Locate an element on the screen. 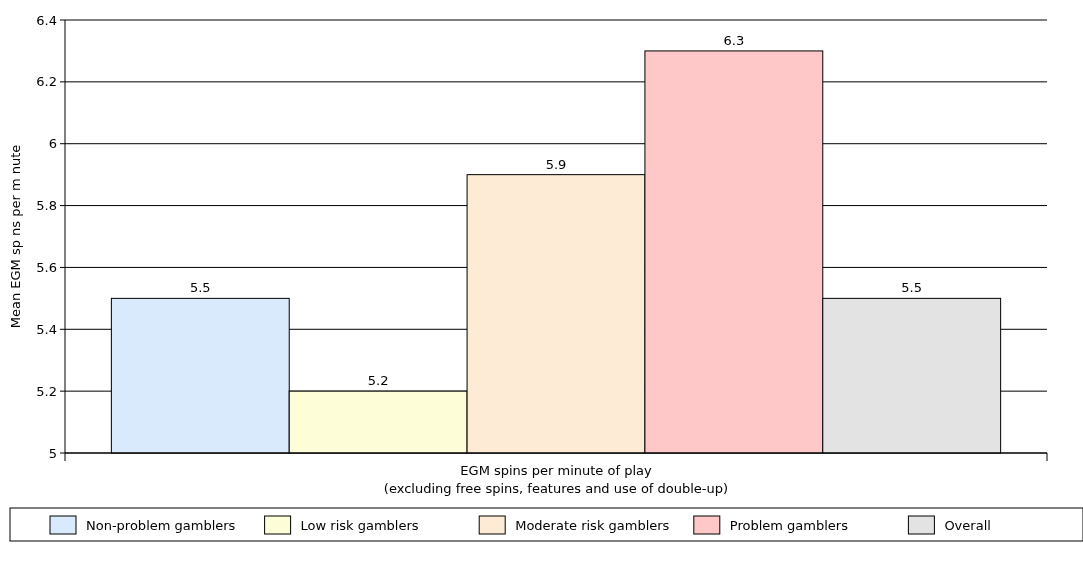 The width and height of the screenshot is (1083, 563). legend-label: Low risk gamblers is located at coordinates (359, 525).